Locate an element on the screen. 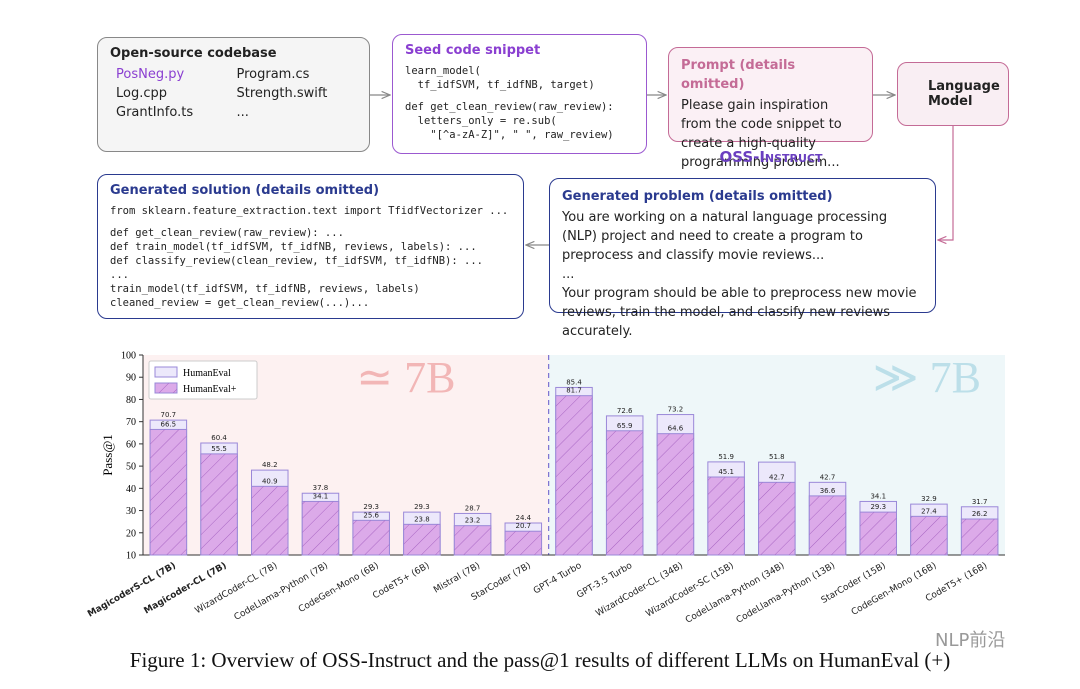 The image size is (1080, 689). x-tick-label: CodeT5+ (6B) is located at coordinates (401, 581).